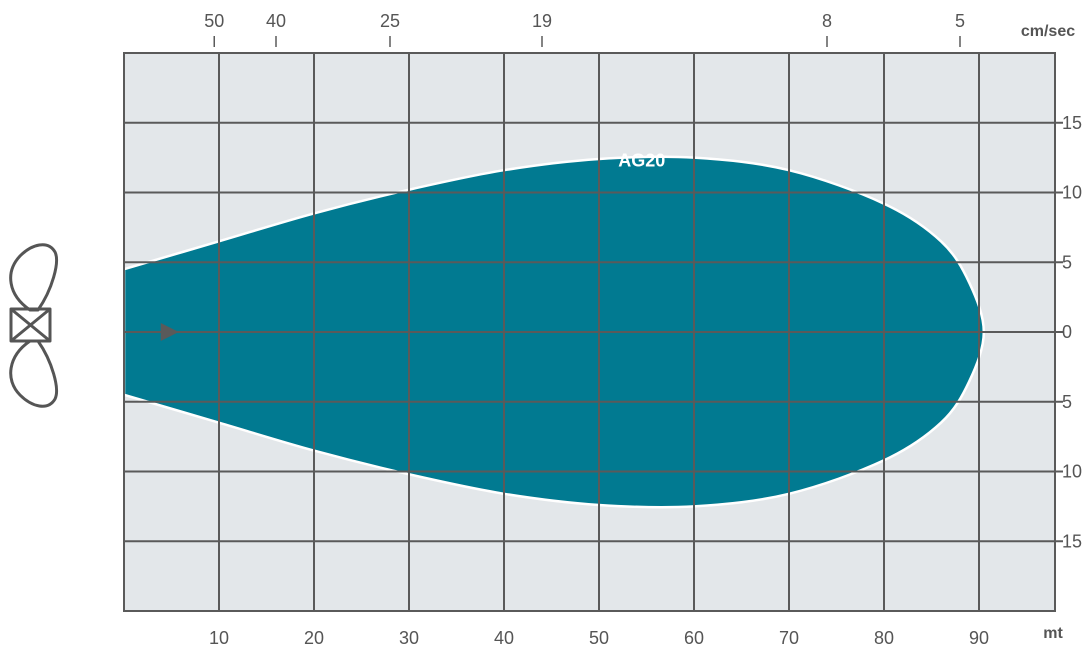 The width and height of the screenshot is (1091, 655). Describe the element at coordinates (789, 638) in the screenshot. I see `x-tick-label: 70` at that location.